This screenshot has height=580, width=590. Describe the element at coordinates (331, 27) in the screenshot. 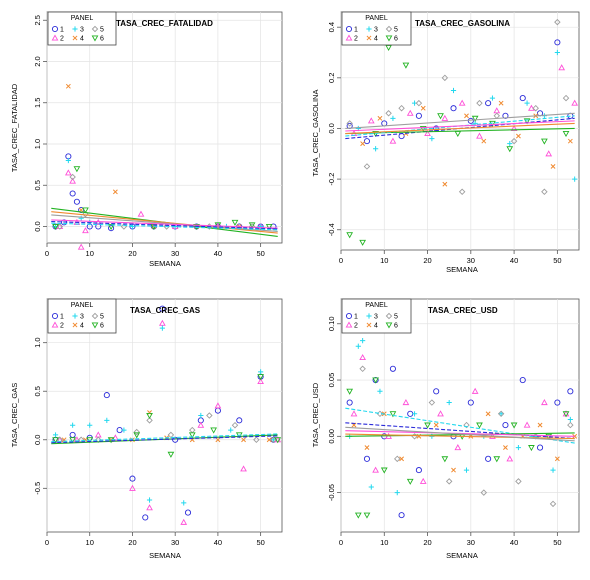

I see `y-tick-label: 0.4` at that location.